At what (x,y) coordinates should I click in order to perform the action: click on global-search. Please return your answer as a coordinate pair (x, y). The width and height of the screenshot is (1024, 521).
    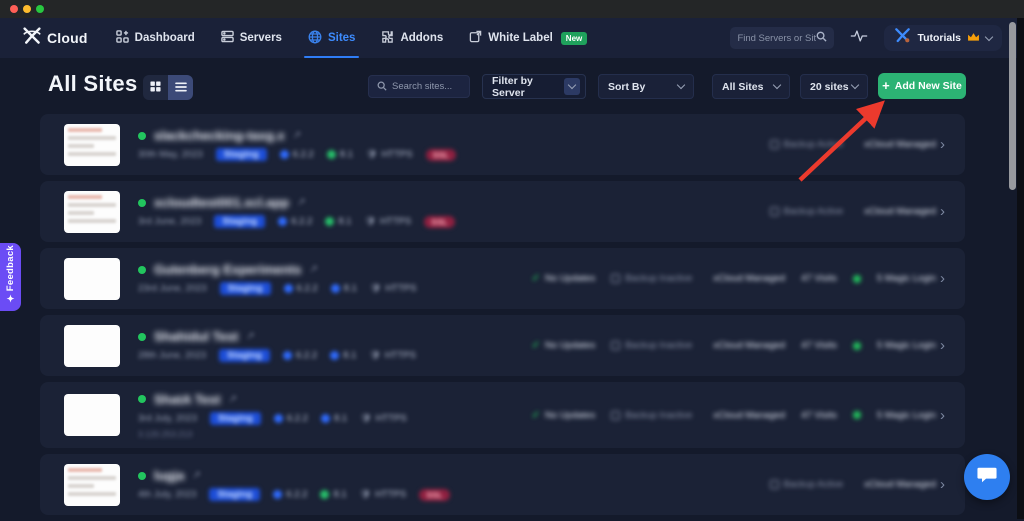
    Looking at the image, I should click on (782, 38).